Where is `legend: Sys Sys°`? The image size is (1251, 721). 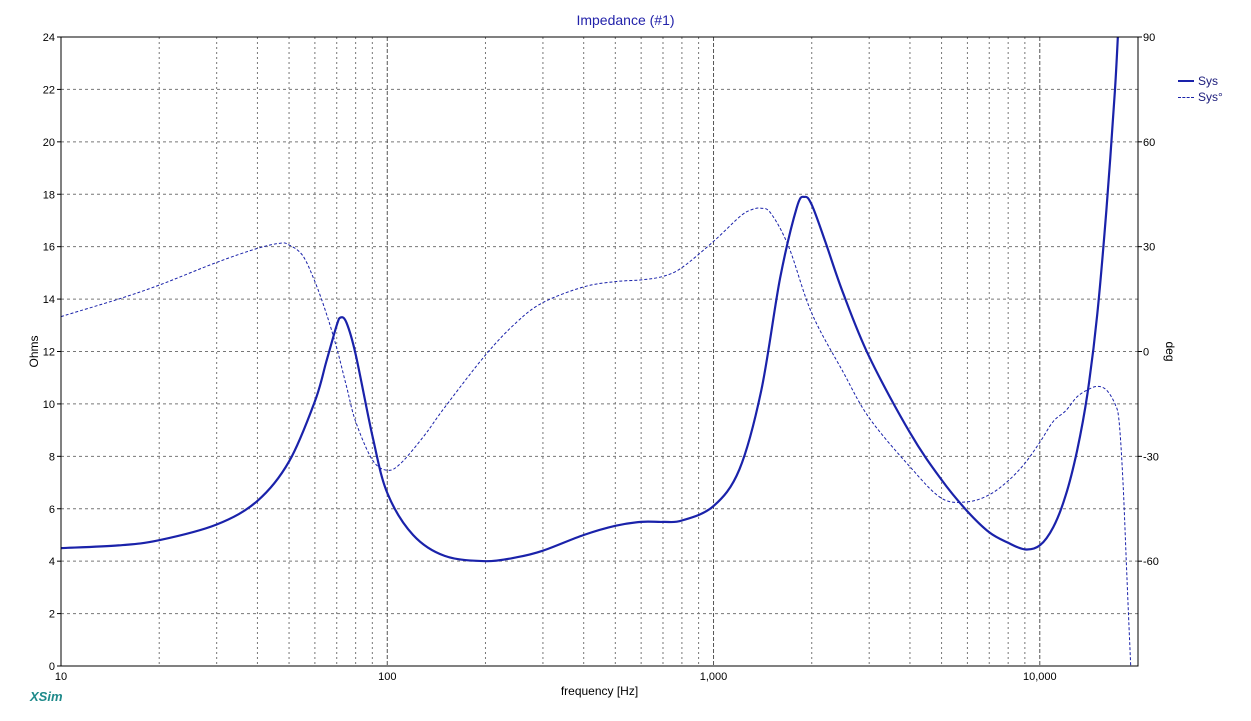
legend: Sys Sys° is located at coordinates (1200, 89).